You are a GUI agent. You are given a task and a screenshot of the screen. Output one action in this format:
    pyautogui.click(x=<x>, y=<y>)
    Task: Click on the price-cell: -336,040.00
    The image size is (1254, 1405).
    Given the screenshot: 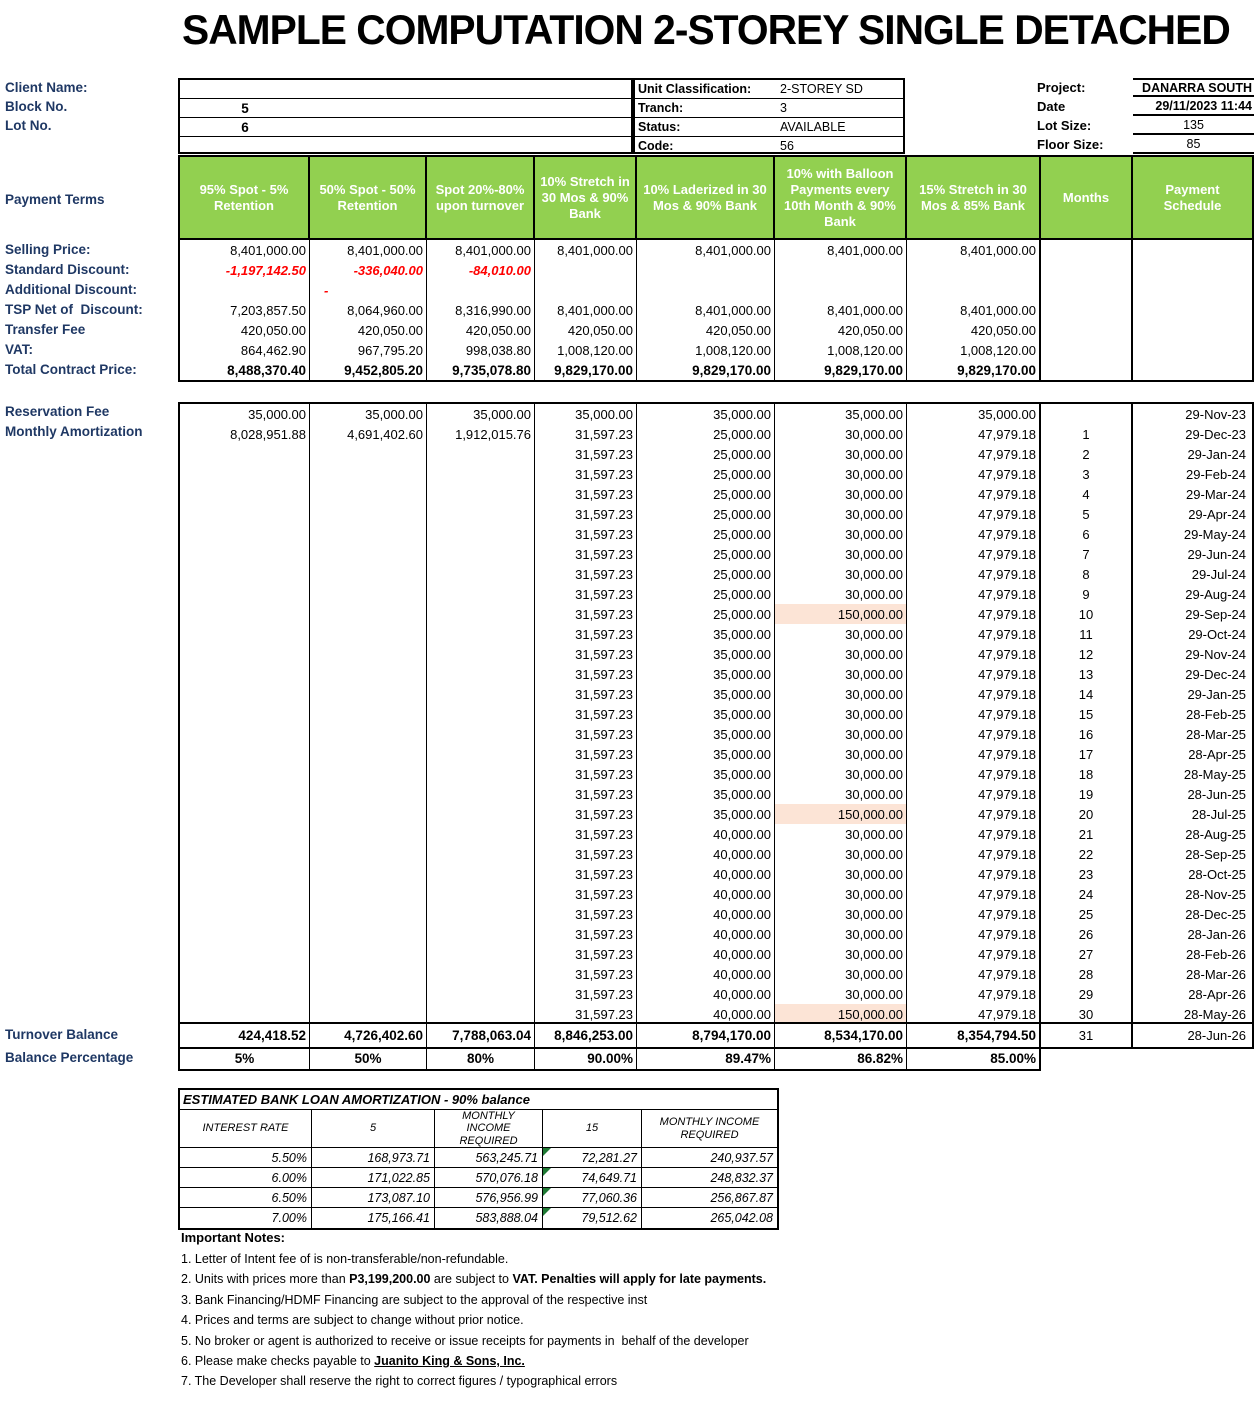 What is the action you would take?
    pyautogui.click(x=368, y=270)
    